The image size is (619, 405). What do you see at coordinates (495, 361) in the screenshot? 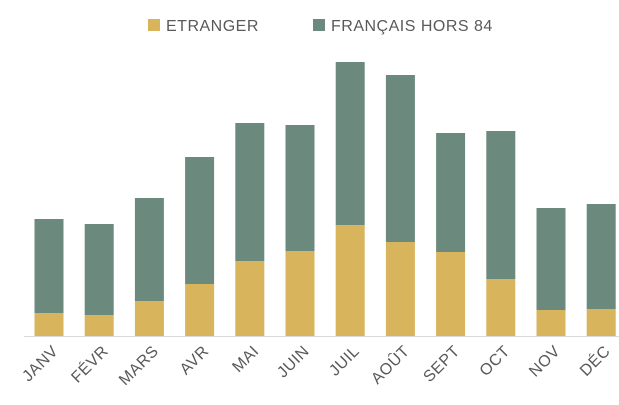
I see `x-tick-label: OCT` at bounding box center [495, 361].